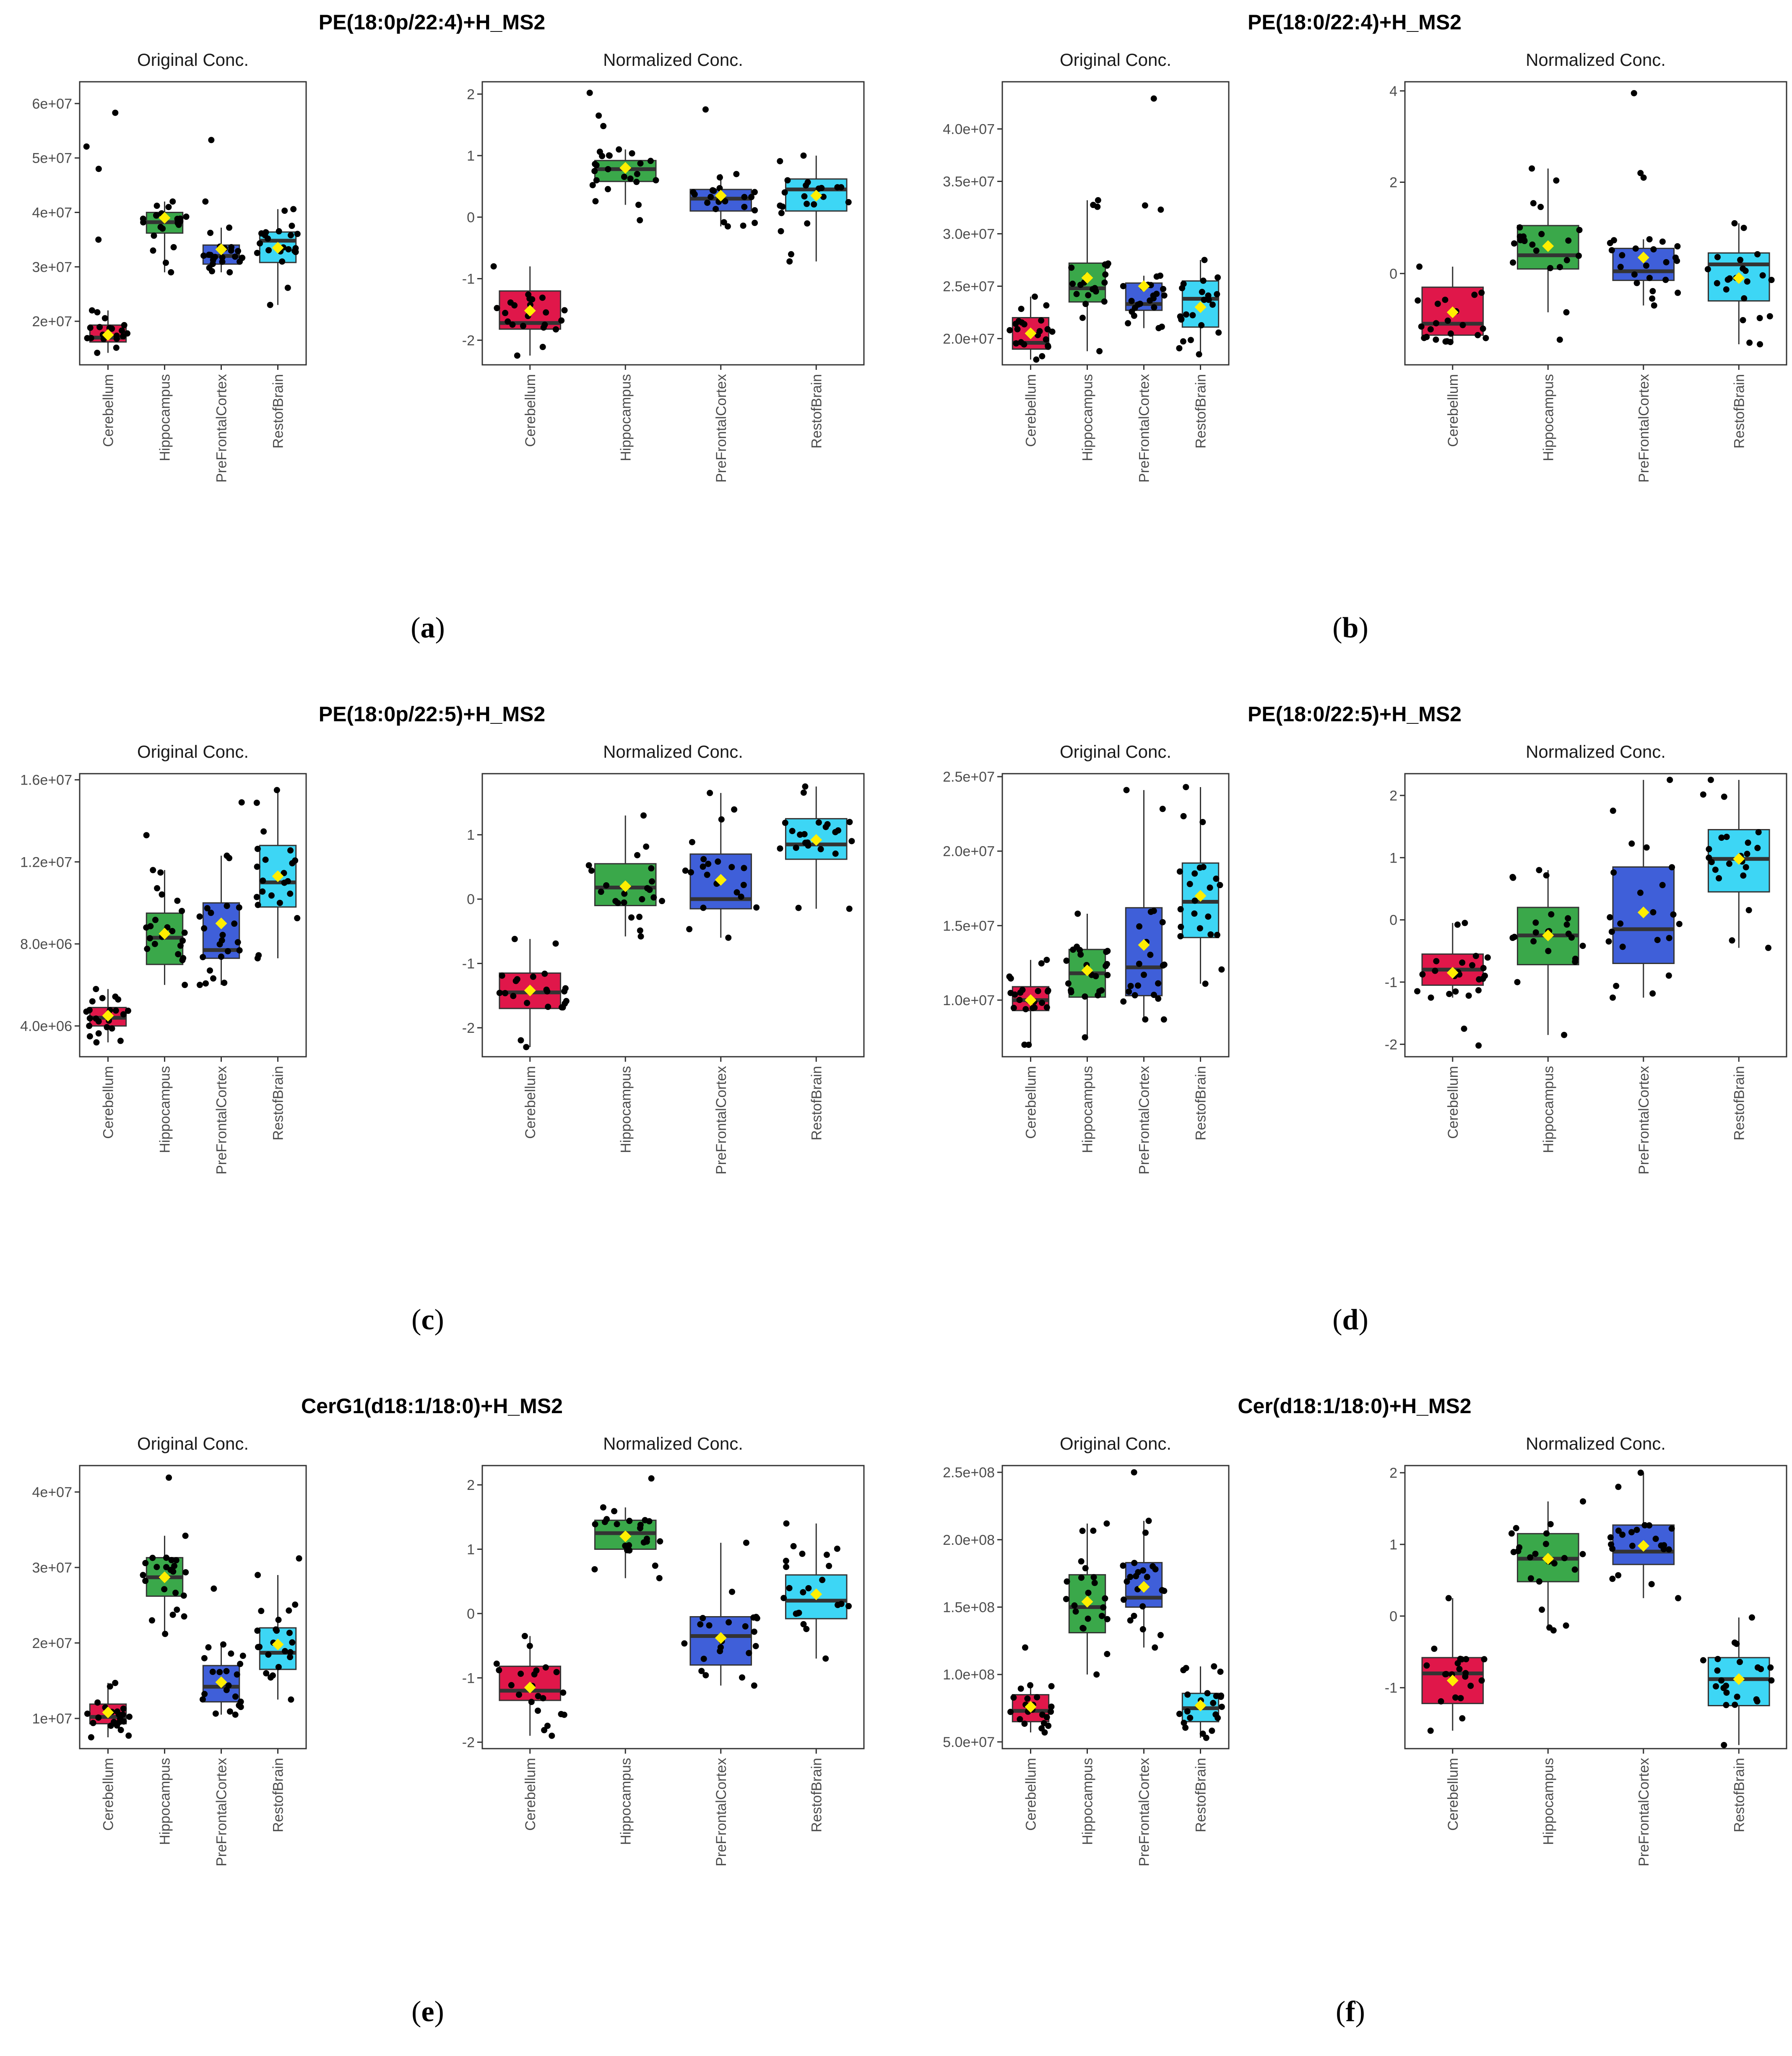 The height and width of the screenshot is (2056, 1792). Describe the element at coordinates (969, 777) in the screenshot. I see `y-tick-label: 2.5e+07` at that location.